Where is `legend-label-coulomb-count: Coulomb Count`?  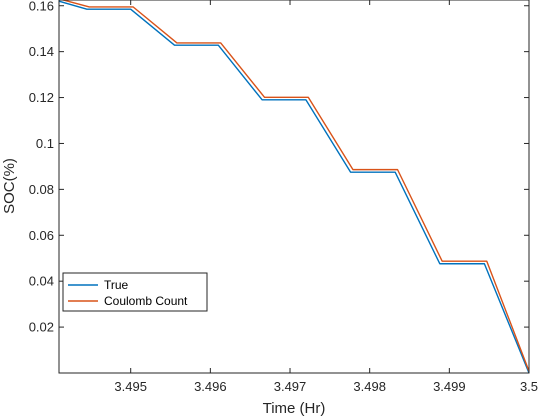 legend-label-coulomb-count: Coulomb Count is located at coordinates (146, 301).